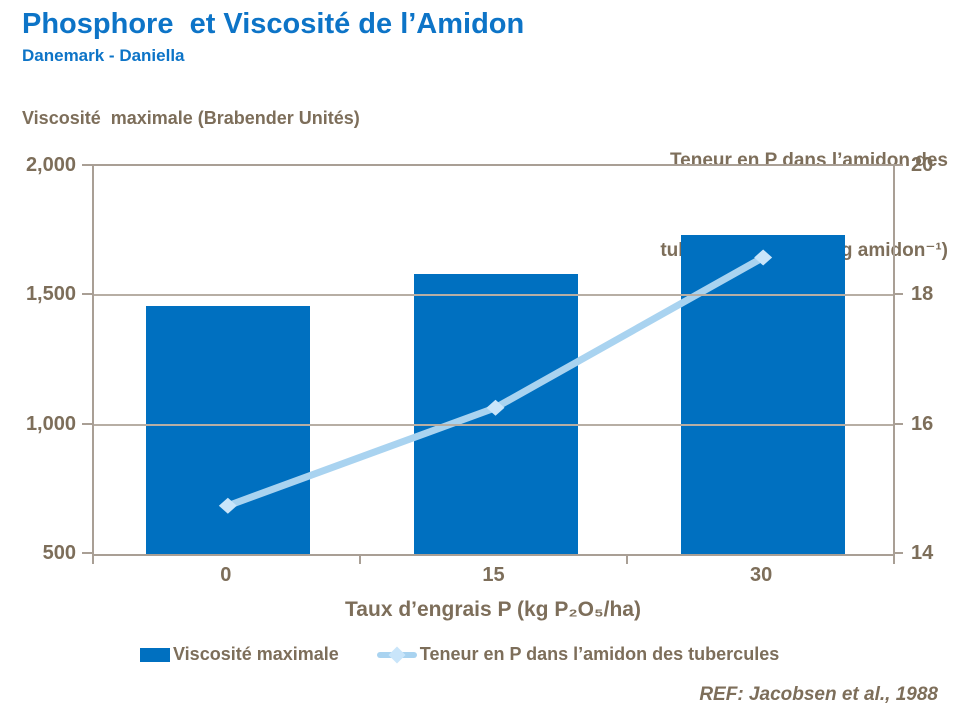 Image resolution: width=960 pixels, height=720 pixels. I want to click on y-left-tick-label: 1,500, so click(50, 294).